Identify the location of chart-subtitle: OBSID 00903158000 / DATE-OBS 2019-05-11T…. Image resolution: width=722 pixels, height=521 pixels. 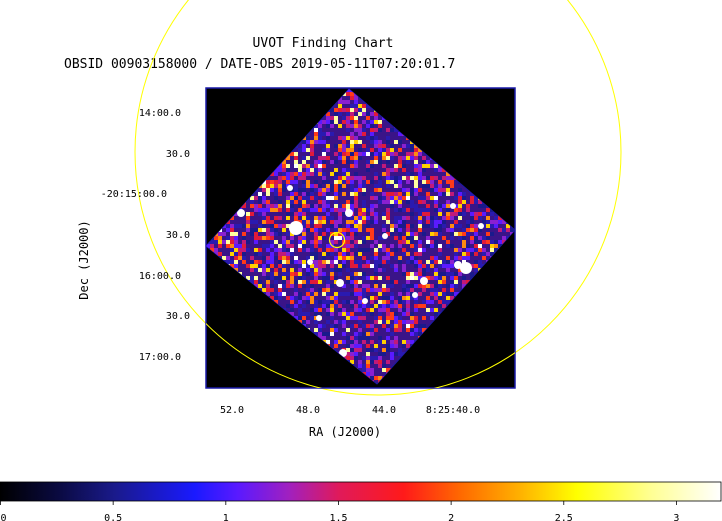
(260, 64).